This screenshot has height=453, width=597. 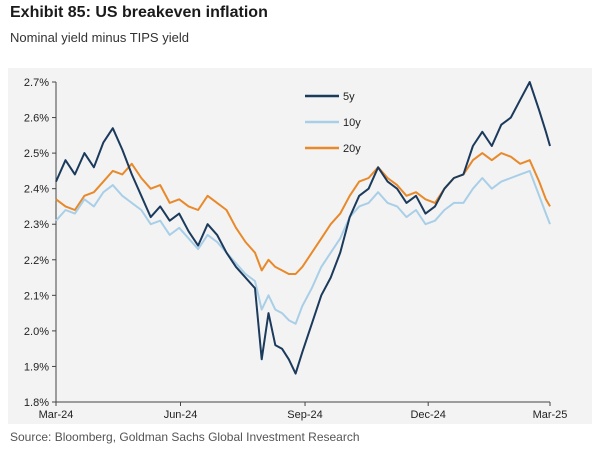 I want to click on y-tick-label: 2.2%, so click(x=36, y=261).